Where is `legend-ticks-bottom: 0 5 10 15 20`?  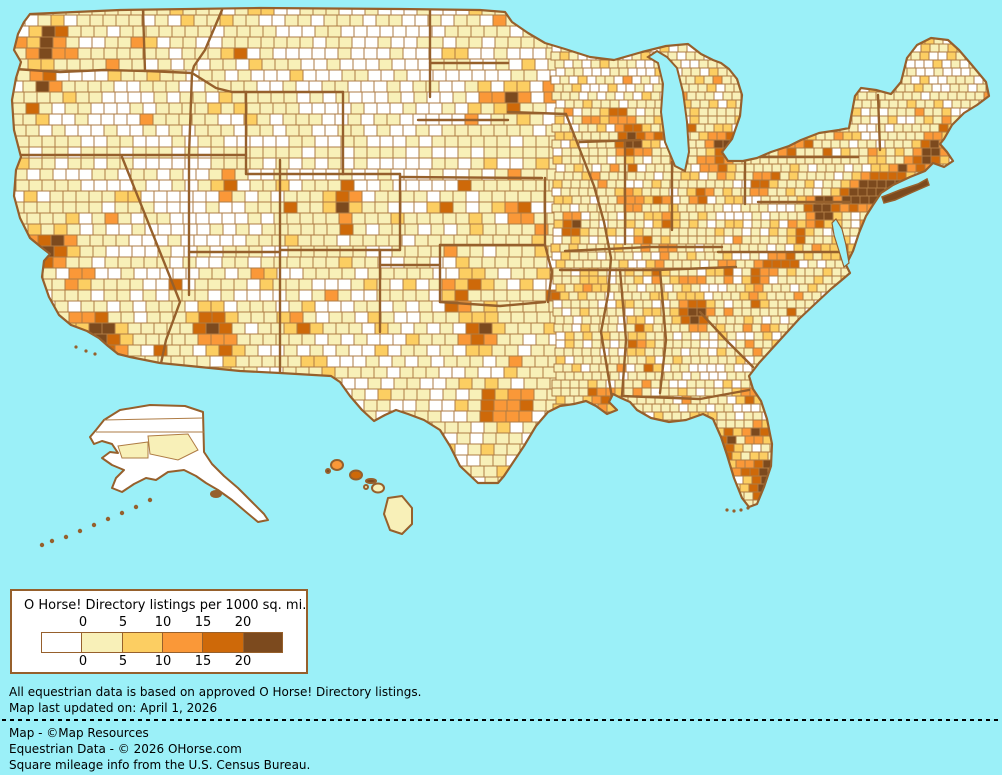 legend-ticks-bottom: 0 5 10 15 20 is located at coordinates (161, 661).